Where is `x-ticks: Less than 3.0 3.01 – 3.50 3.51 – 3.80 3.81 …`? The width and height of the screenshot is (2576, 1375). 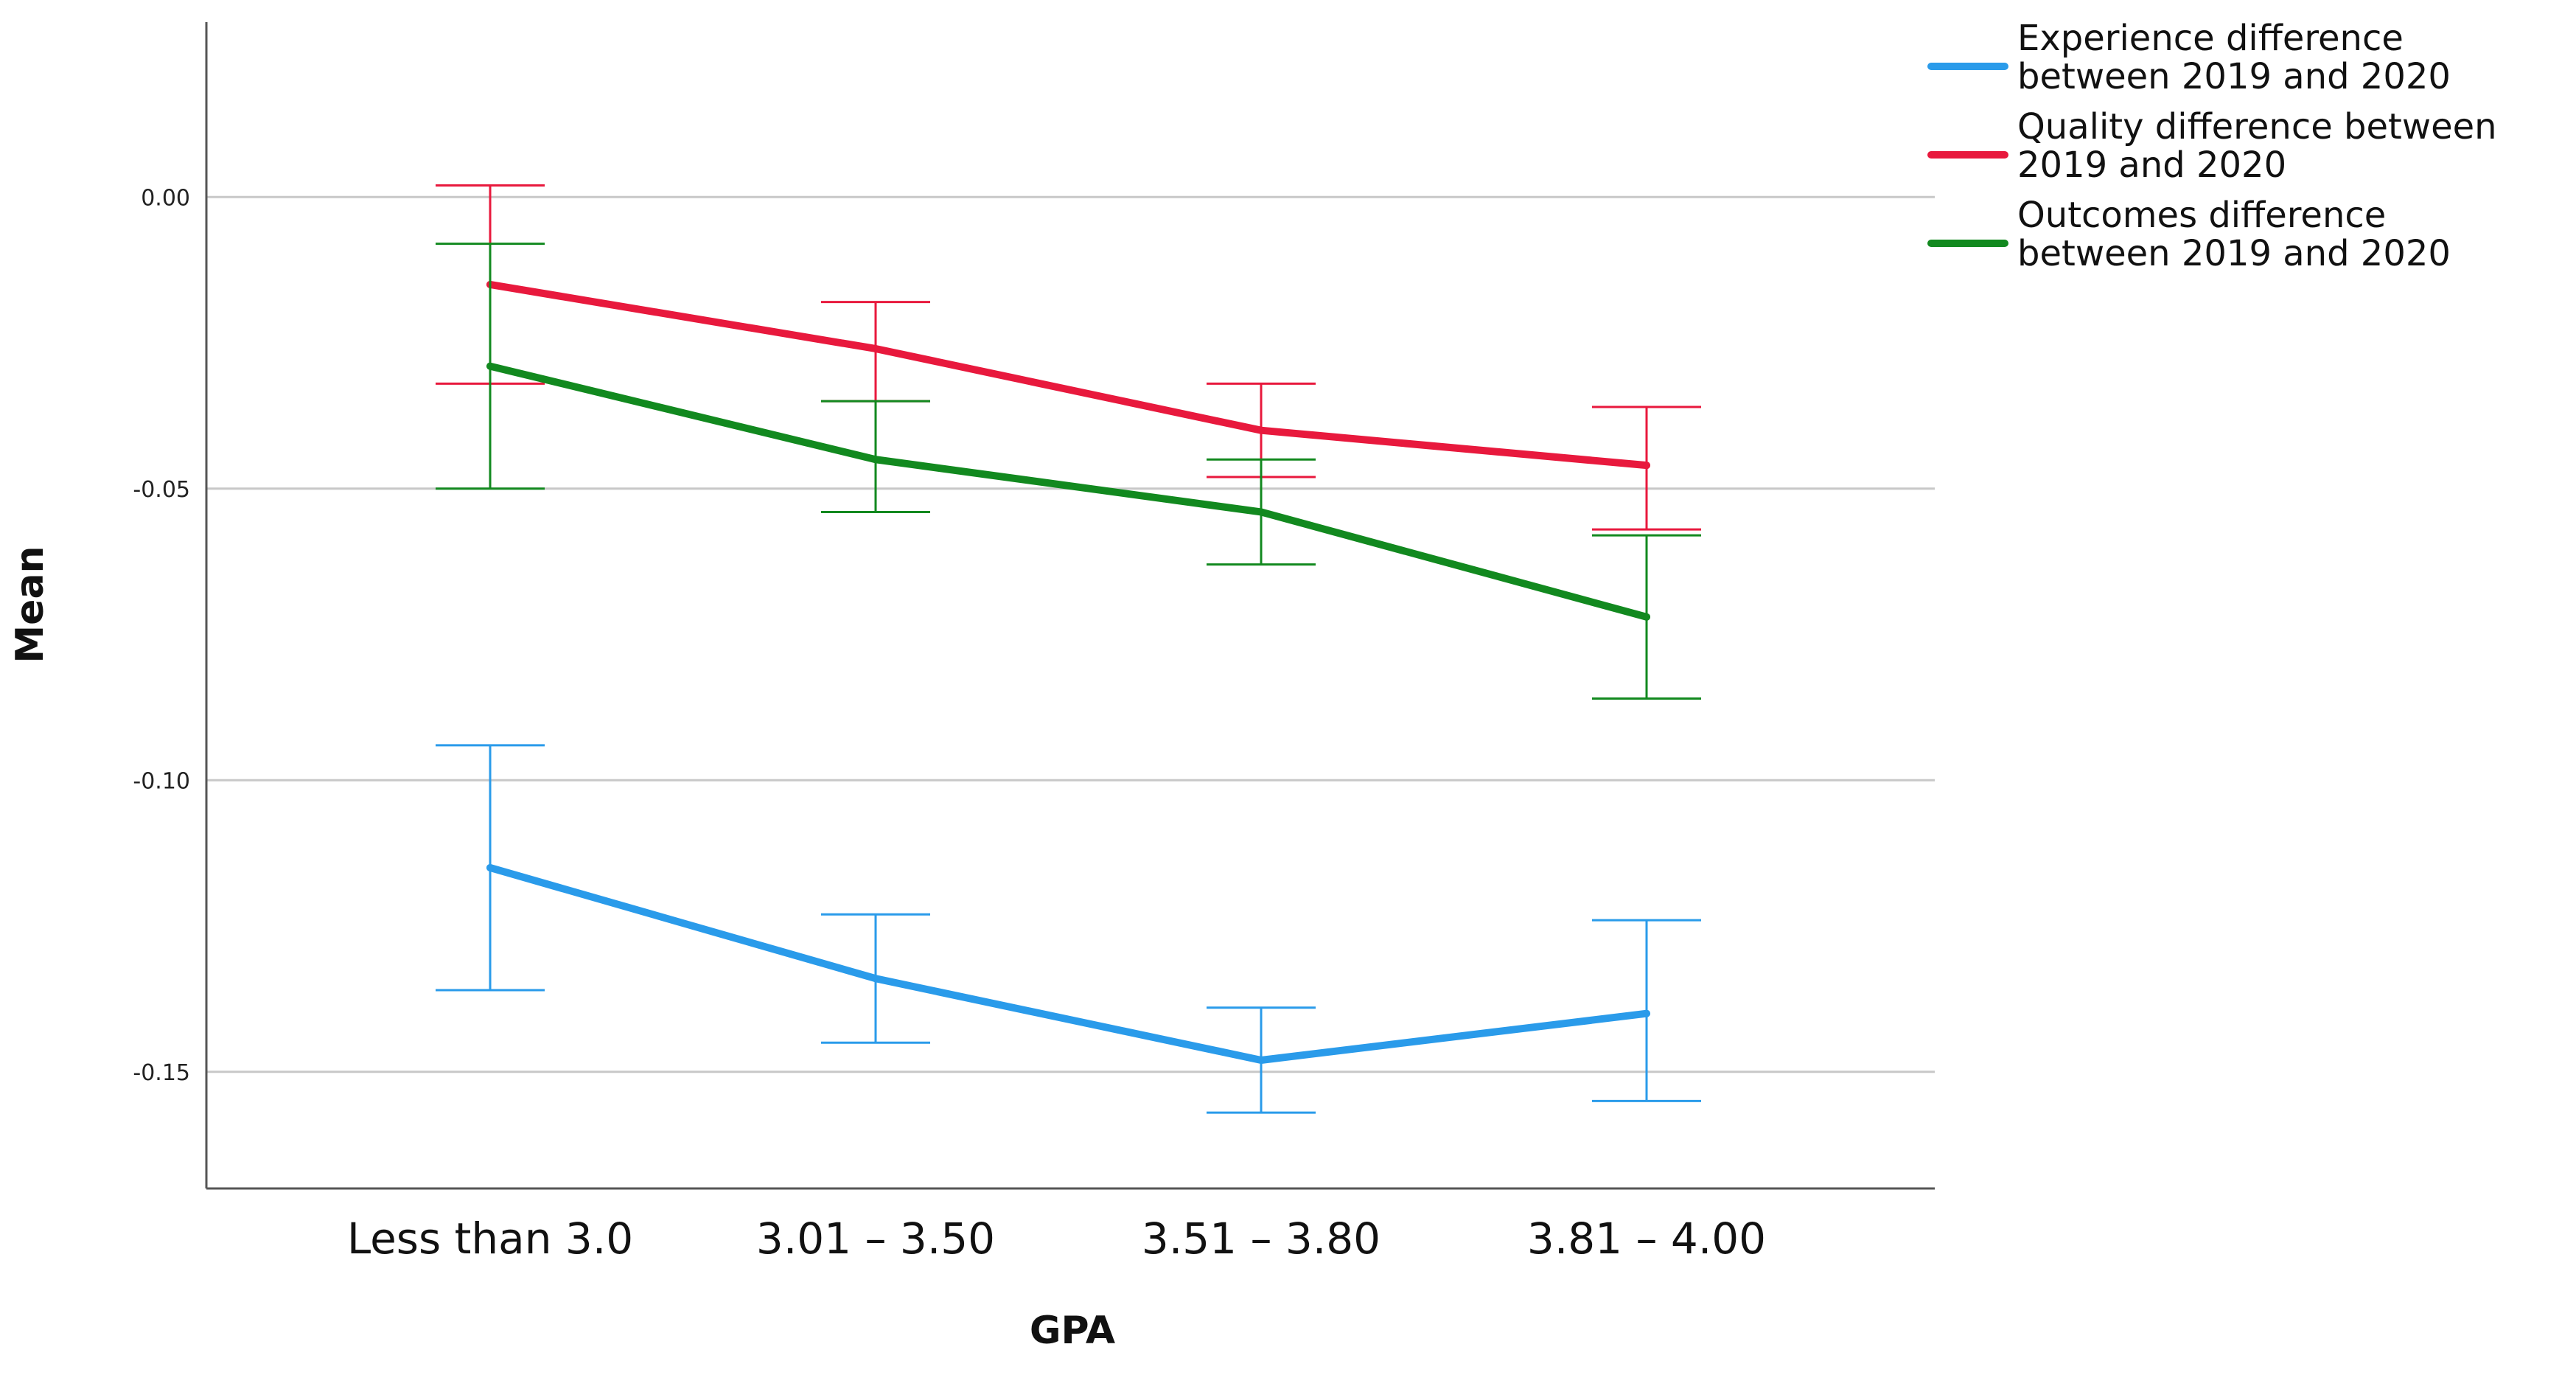 x-ticks: Less than 3.0 3.01 – 3.50 3.51 – 3.80 3.81 … is located at coordinates (1056, 1239).